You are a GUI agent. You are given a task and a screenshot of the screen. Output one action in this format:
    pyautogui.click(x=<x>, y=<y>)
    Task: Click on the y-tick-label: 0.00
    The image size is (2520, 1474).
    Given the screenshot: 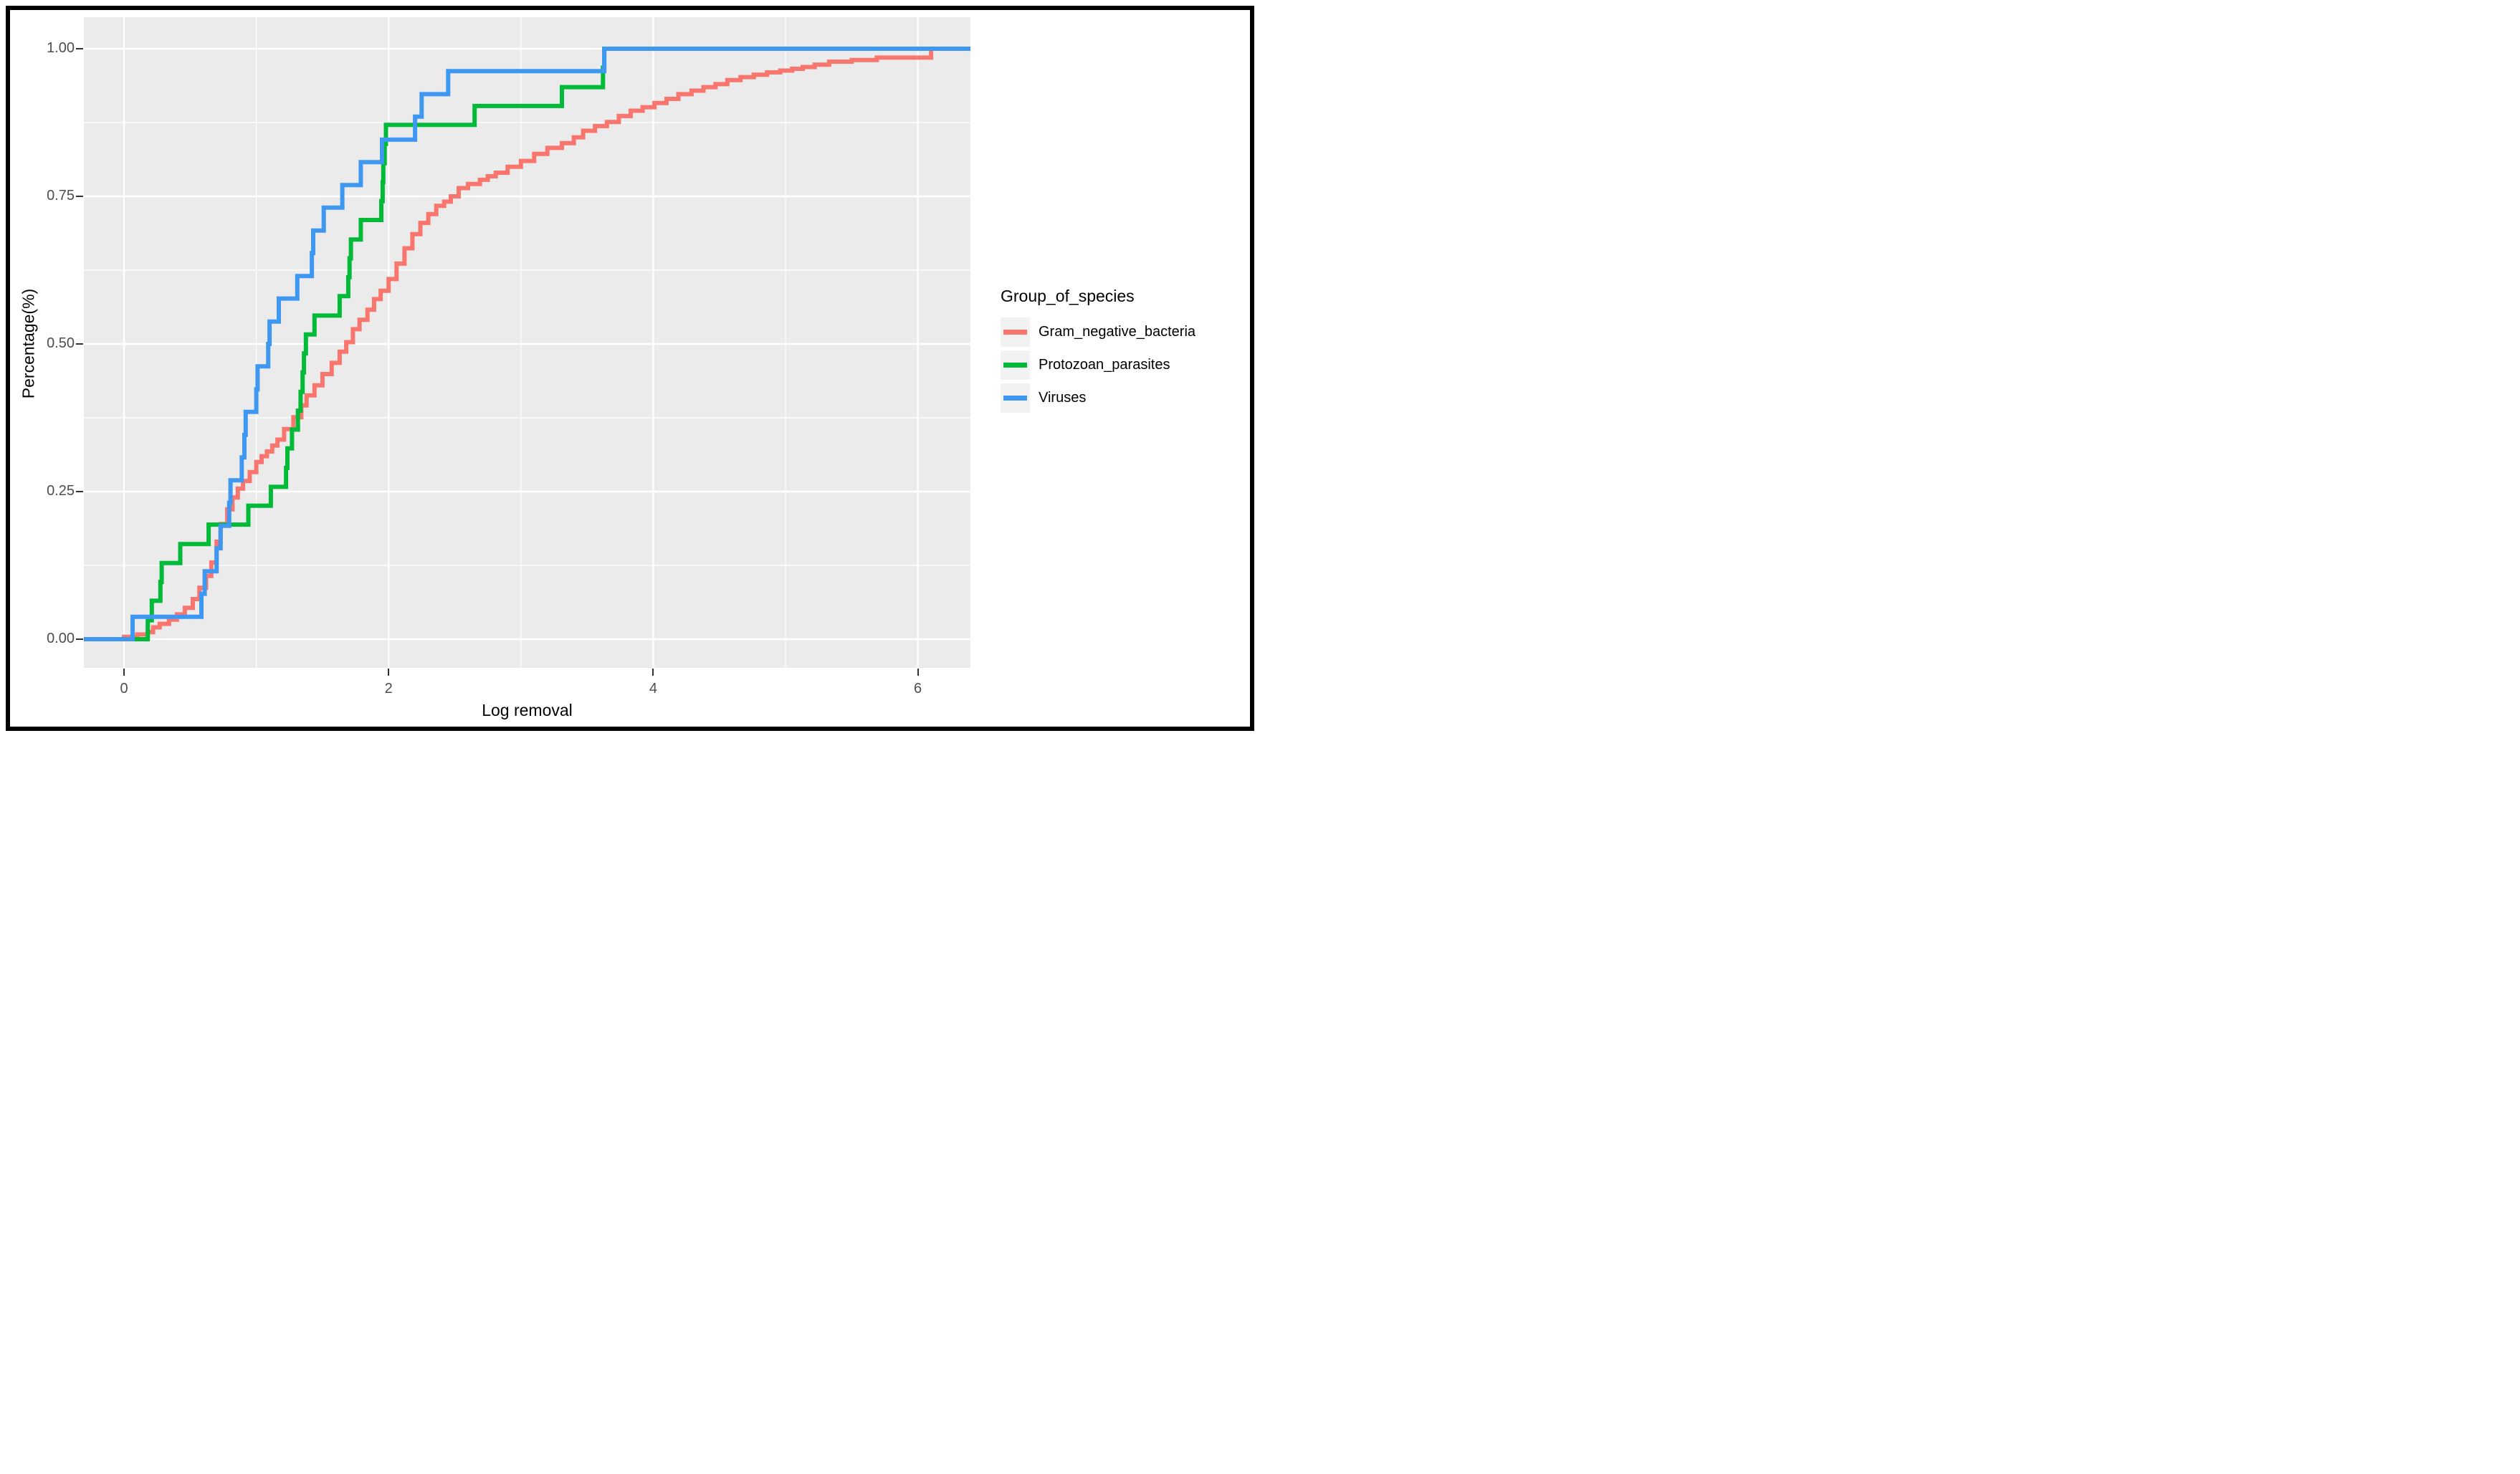 What is the action you would take?
    pyautogui.click(x=61, y=638)
    